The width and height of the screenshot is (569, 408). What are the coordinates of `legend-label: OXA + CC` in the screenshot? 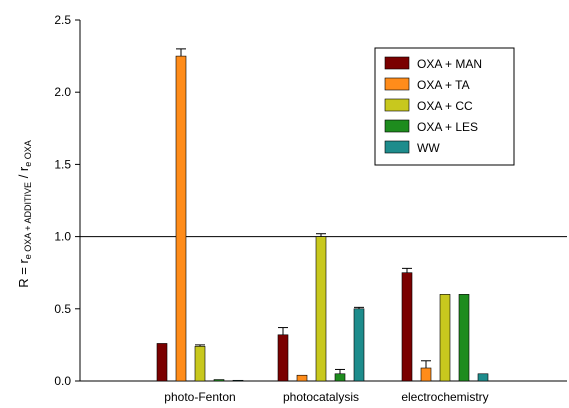 It's located at (445, 106).